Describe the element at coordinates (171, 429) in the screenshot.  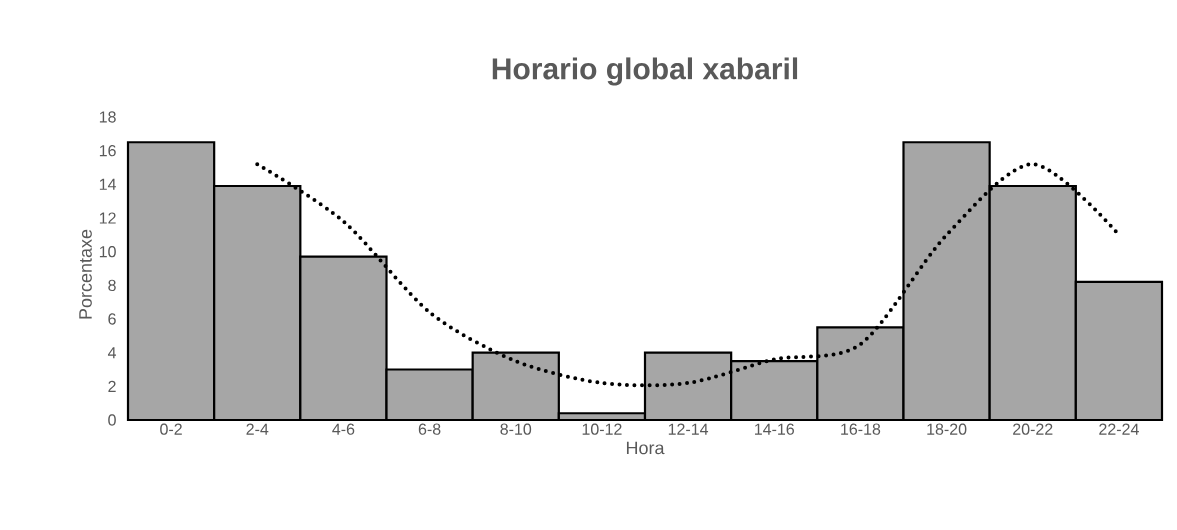
I see `x-tick-label: 0-2` at that location.